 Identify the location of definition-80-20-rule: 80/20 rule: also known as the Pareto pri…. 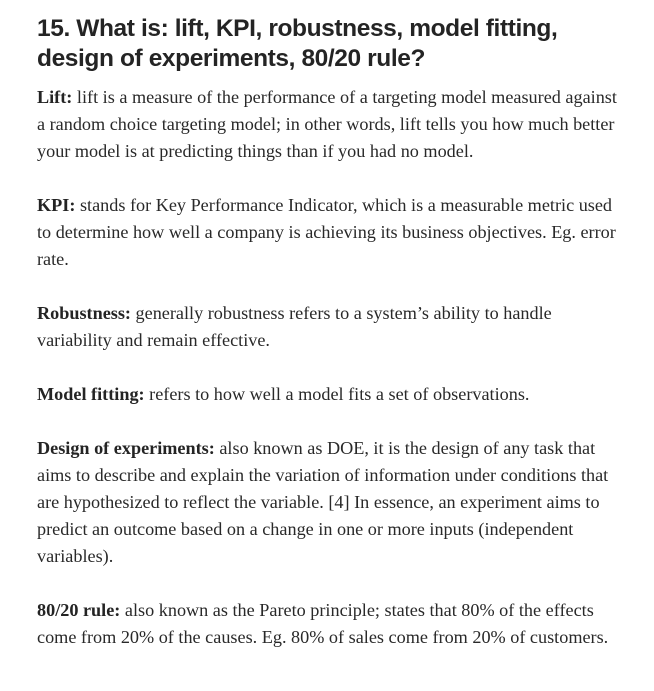
(332, 624).